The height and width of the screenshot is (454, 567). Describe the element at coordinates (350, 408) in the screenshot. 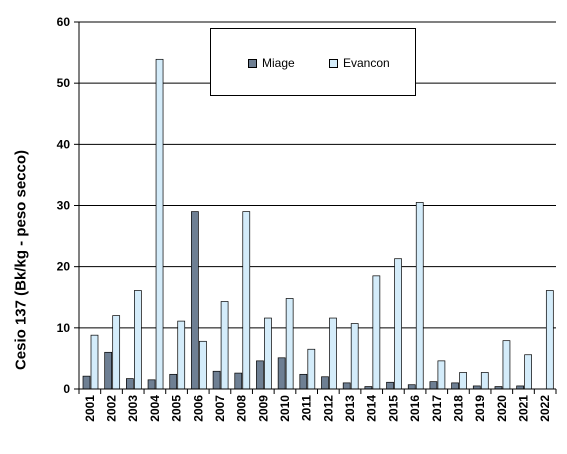

I see `x-tick-label-2013: 2013` at that location.